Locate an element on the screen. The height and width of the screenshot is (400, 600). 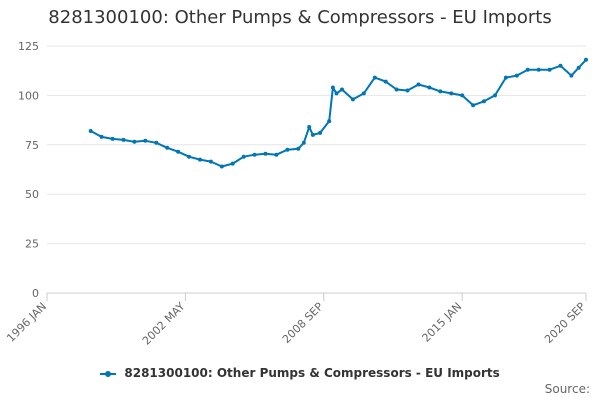
y-tick-label: 50 is located at coordinates (32, 194).